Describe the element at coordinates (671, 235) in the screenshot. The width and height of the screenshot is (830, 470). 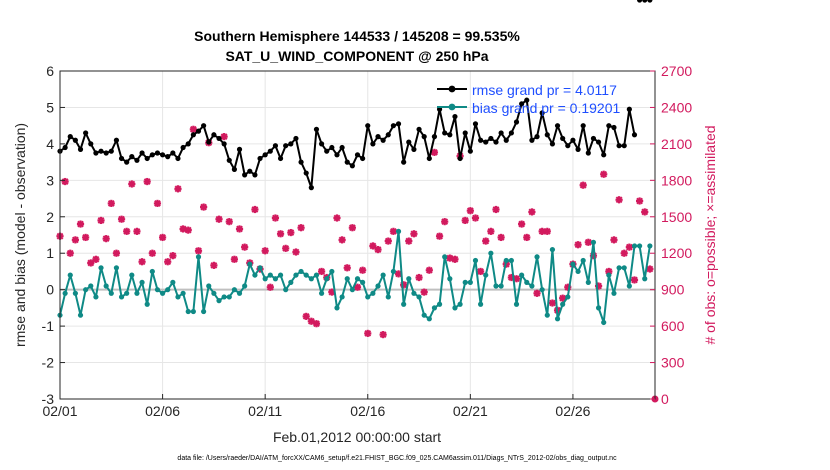
I see `right-axis: 0 300 600 900 1200 1500 1800 2100 2400 2700` at that location.